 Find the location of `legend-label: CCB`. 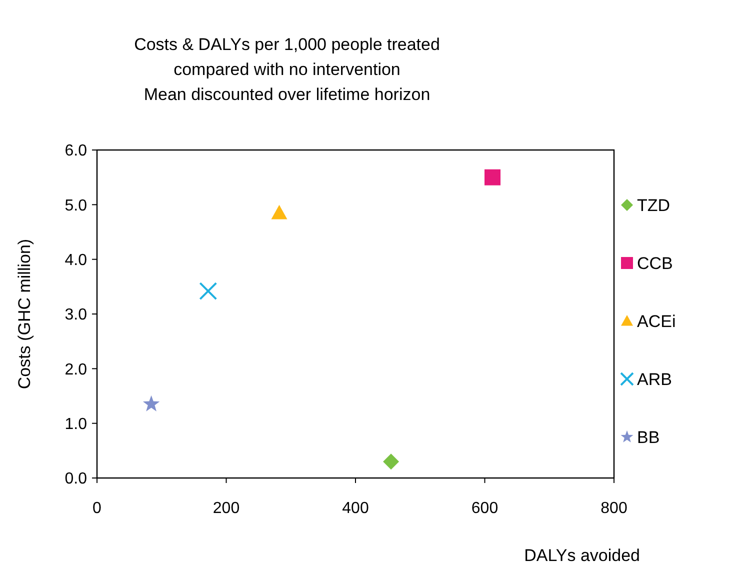

legend-label: CCB is located at coordinates (655, 263).